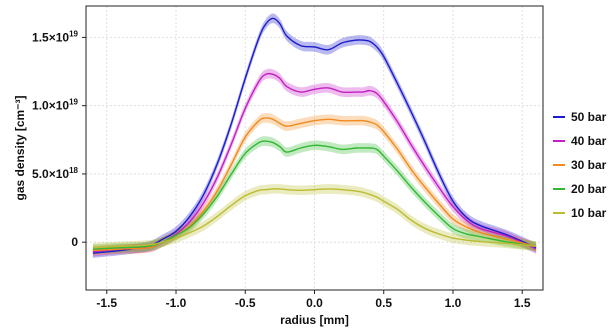  Describe the element at coordinates (314, 303) in the screenshot. I see `x-tick-label: 0.0` at that location.